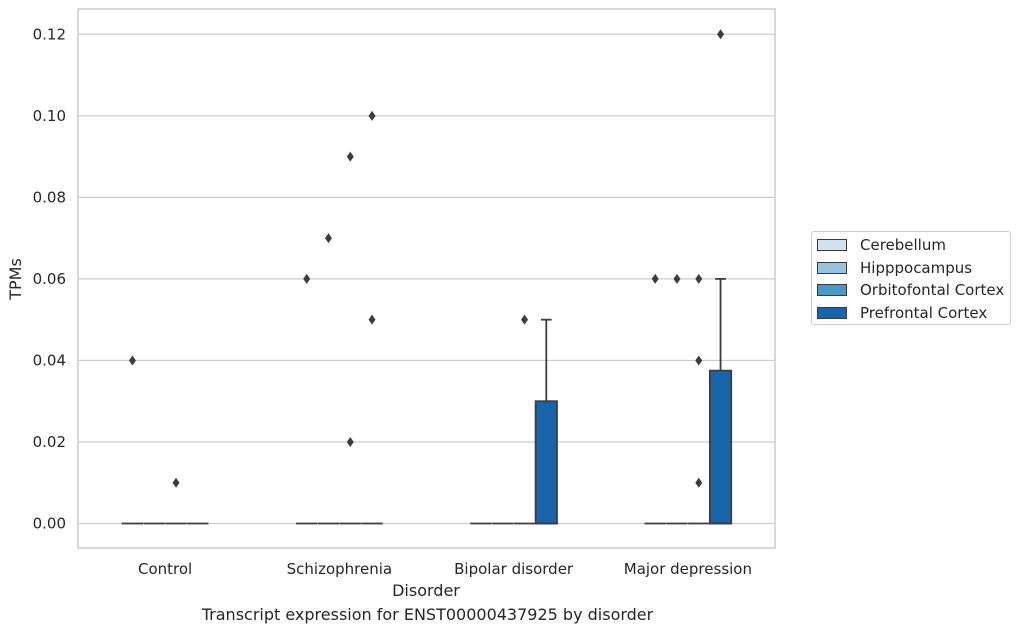 The image size is (1023, 634). I want to click on y-axis-label: TPMs, so click(15, 279).